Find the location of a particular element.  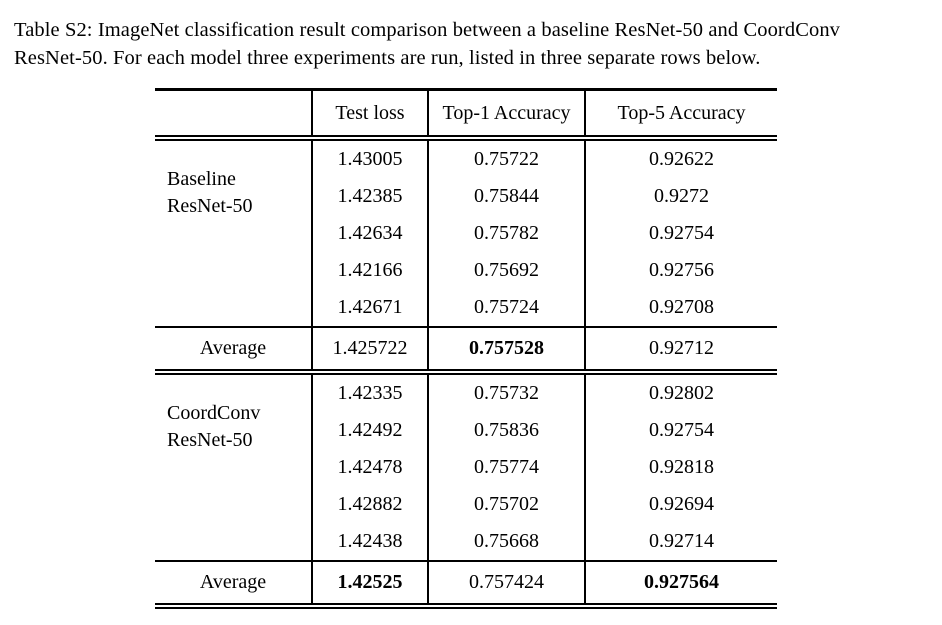

cell-top1-accuracy: 0.75836 is located at coordinates (506, 430).